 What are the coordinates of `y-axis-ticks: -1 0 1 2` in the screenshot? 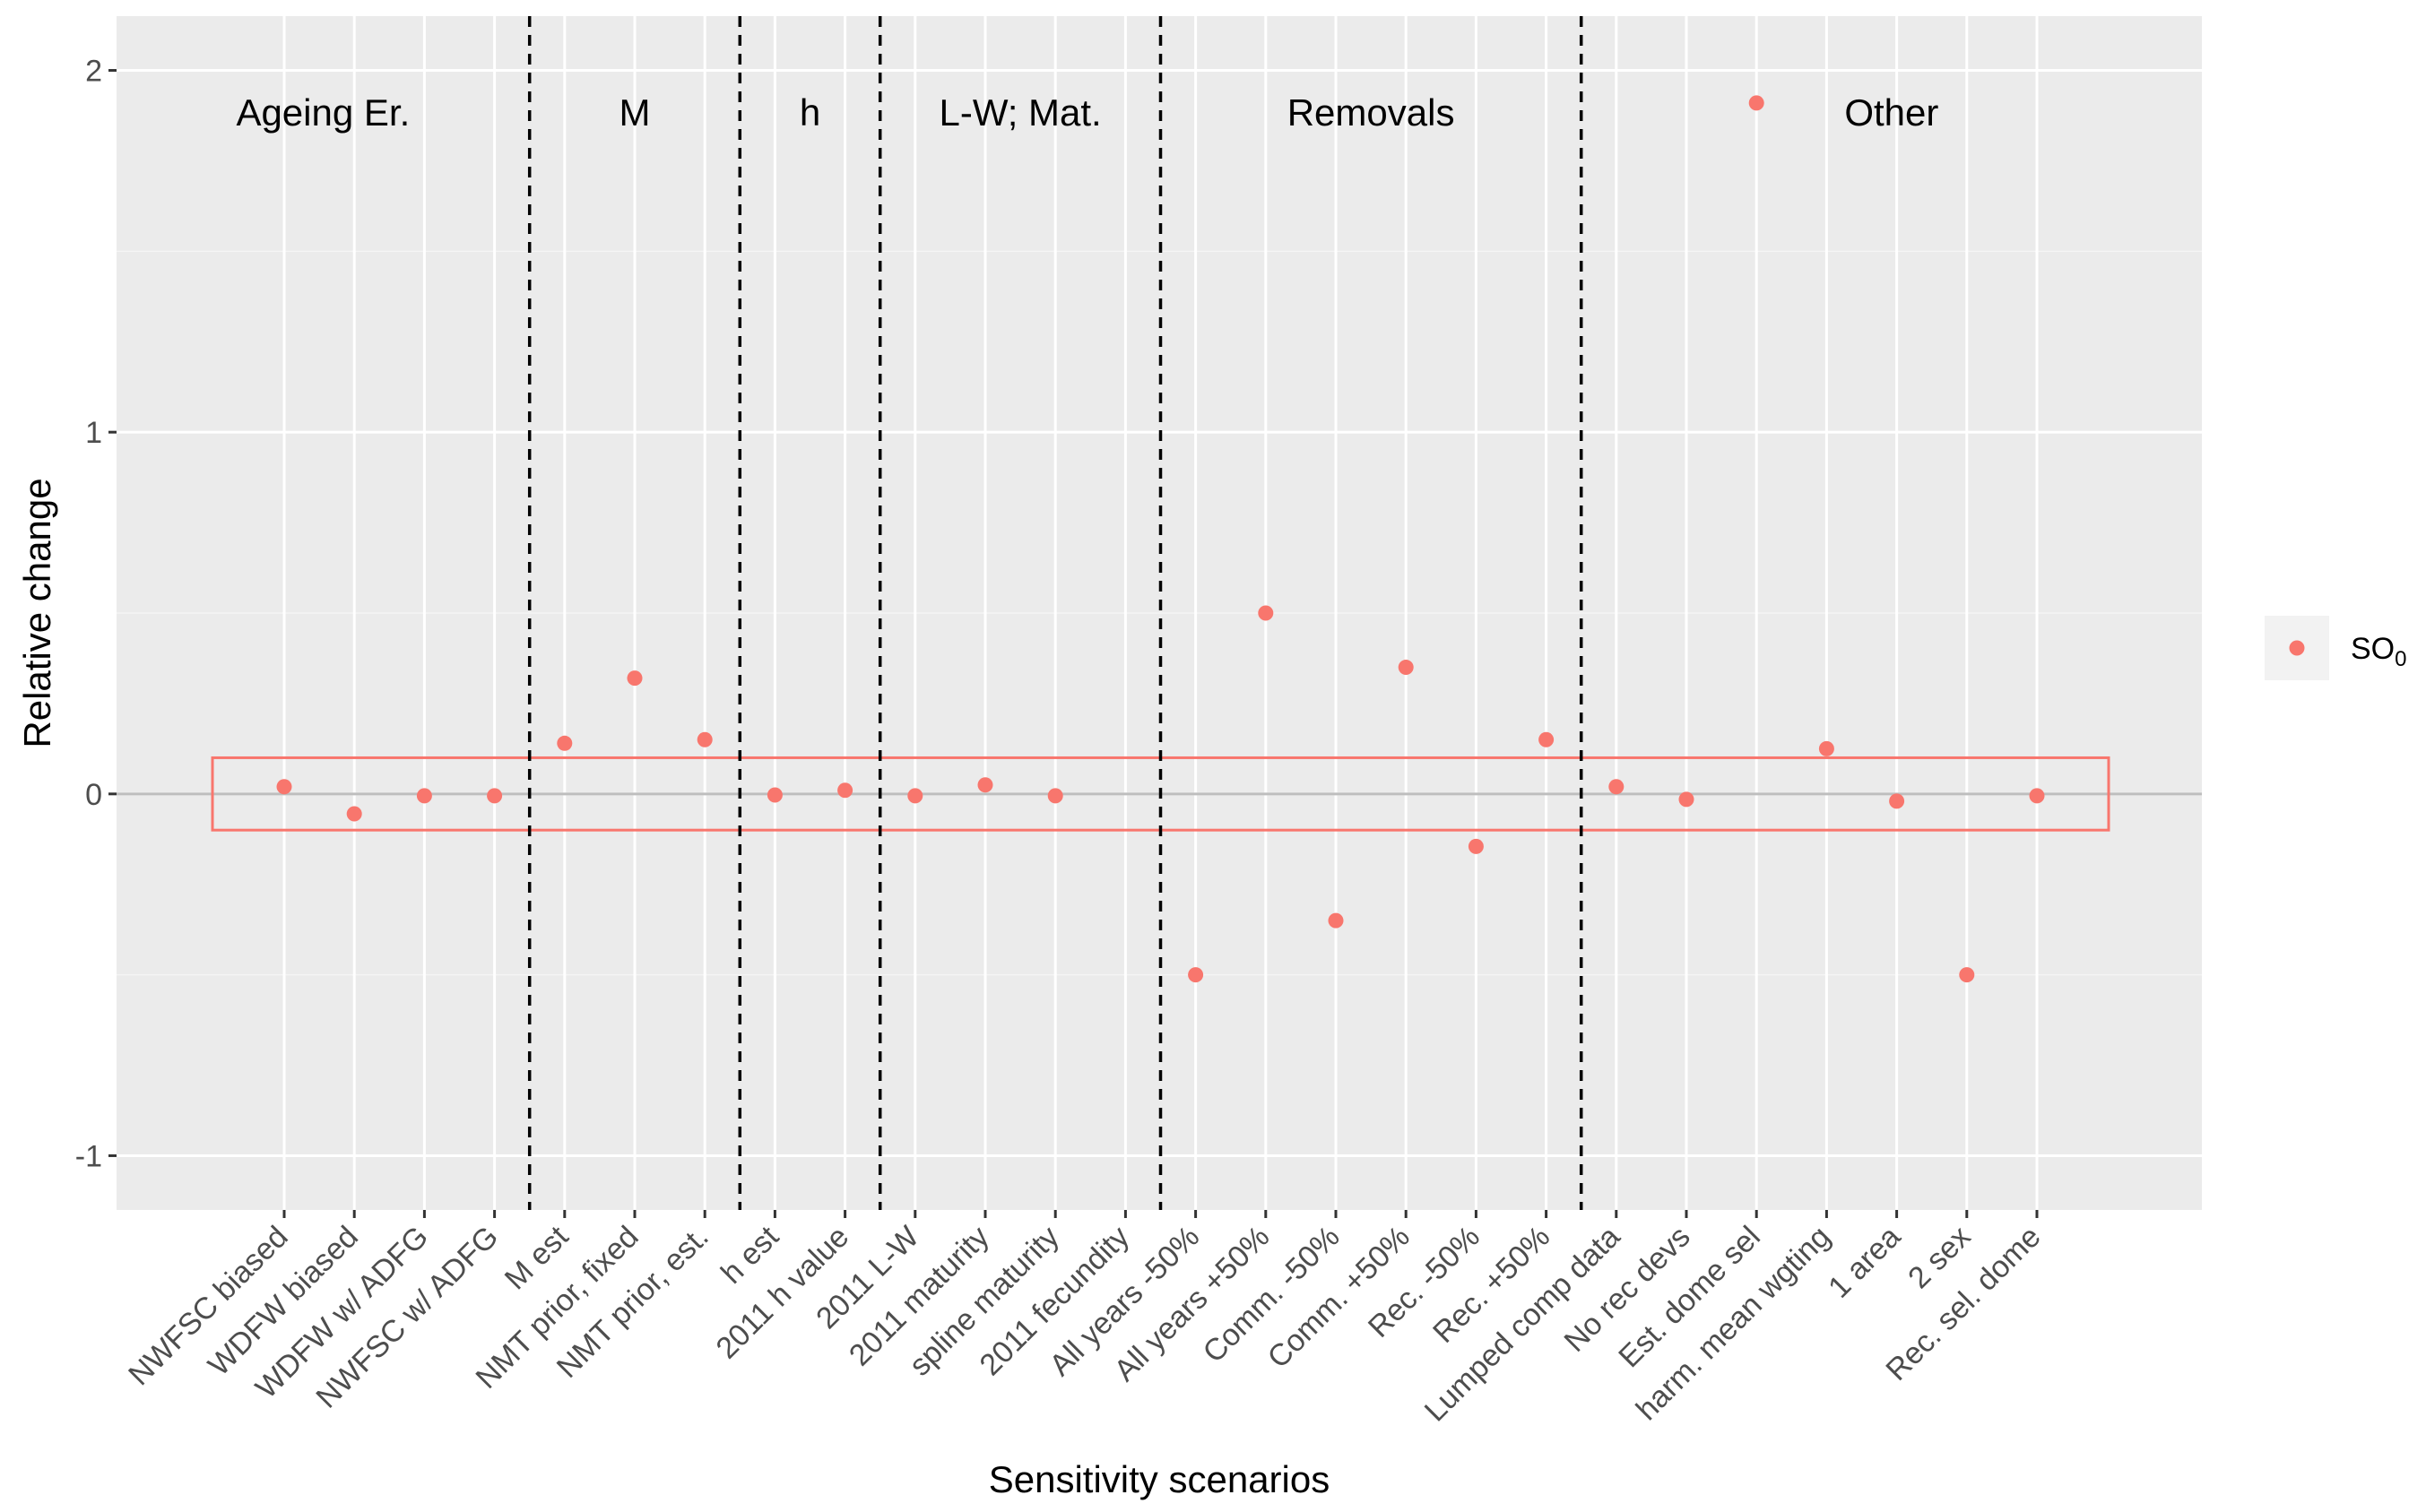 It's located at (96, 614).